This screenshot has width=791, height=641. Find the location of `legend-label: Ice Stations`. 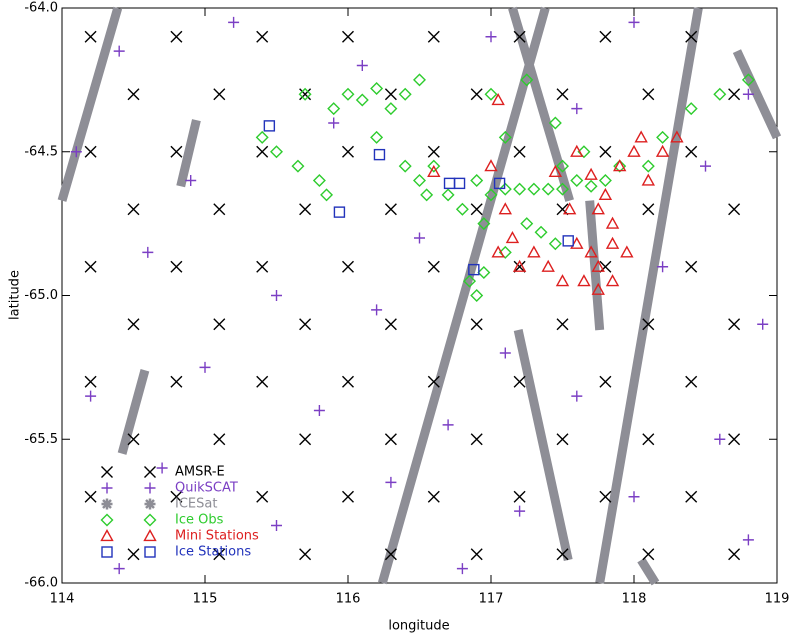

legend-label: Ice Stations is located at coordinates (213, 552).